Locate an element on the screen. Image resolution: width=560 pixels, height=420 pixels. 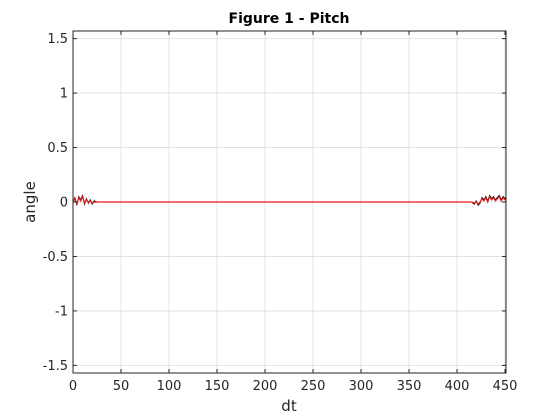
plot-area is located at coordinates (289, 200).